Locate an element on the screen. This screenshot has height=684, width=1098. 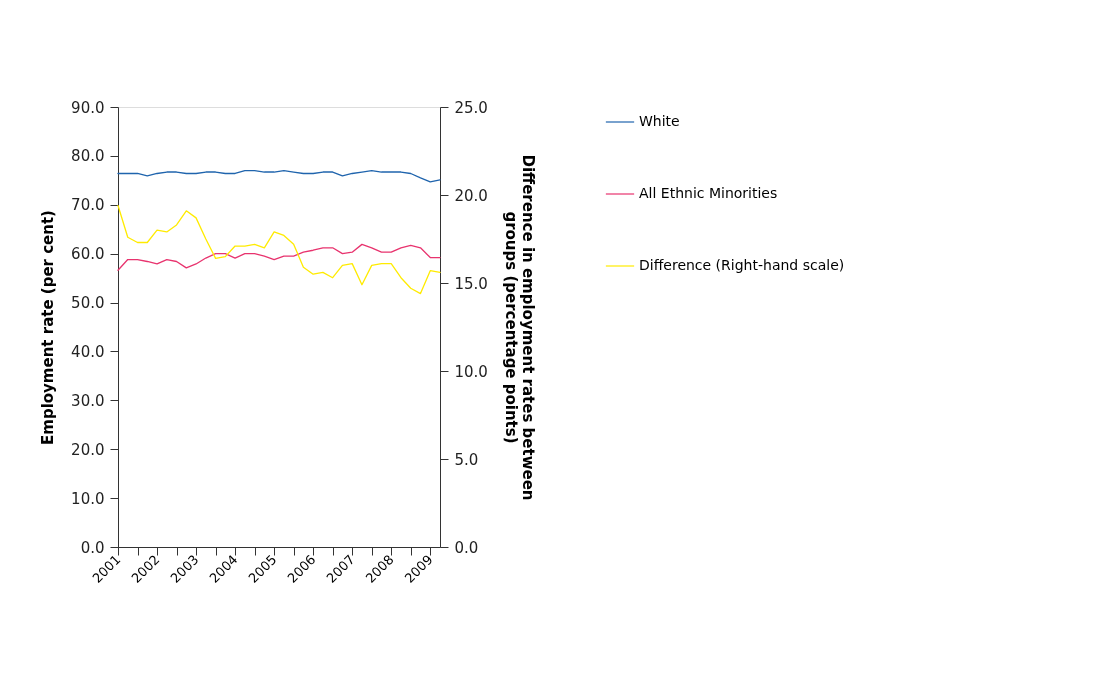
y-tick-label: 40.0 is located at coordinates (88, 351).